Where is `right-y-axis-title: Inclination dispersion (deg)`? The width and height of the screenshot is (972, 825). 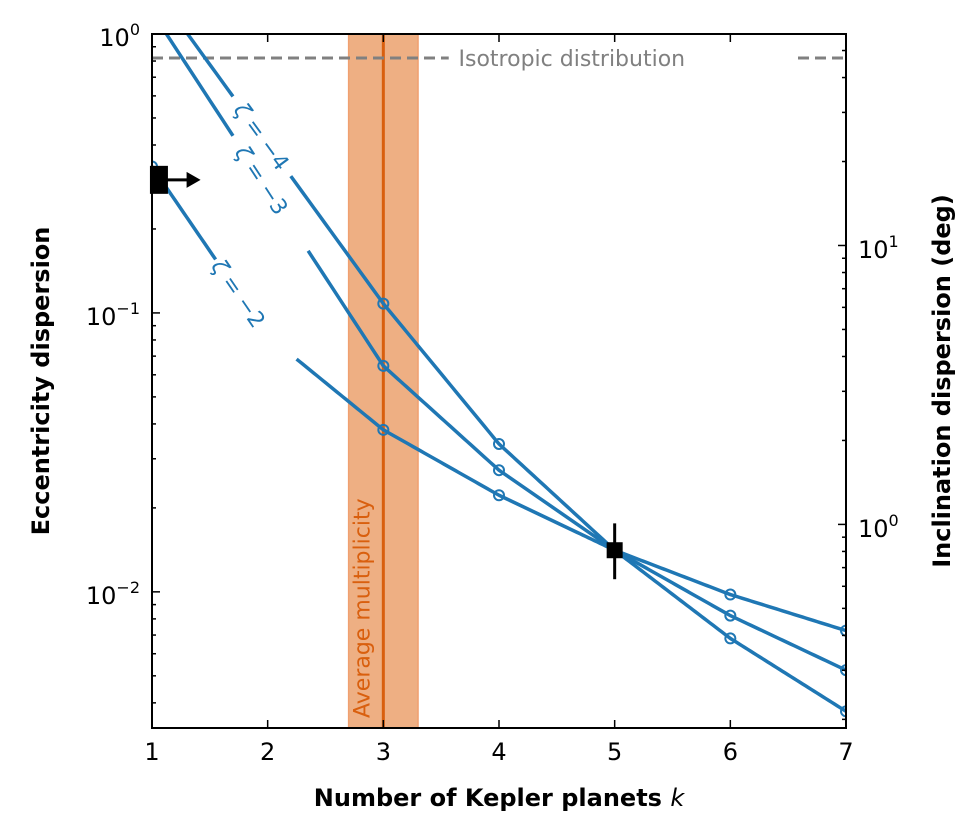 right-y-axis-title: Inclination dispersion (deg) is located at coordinates (942, 381).